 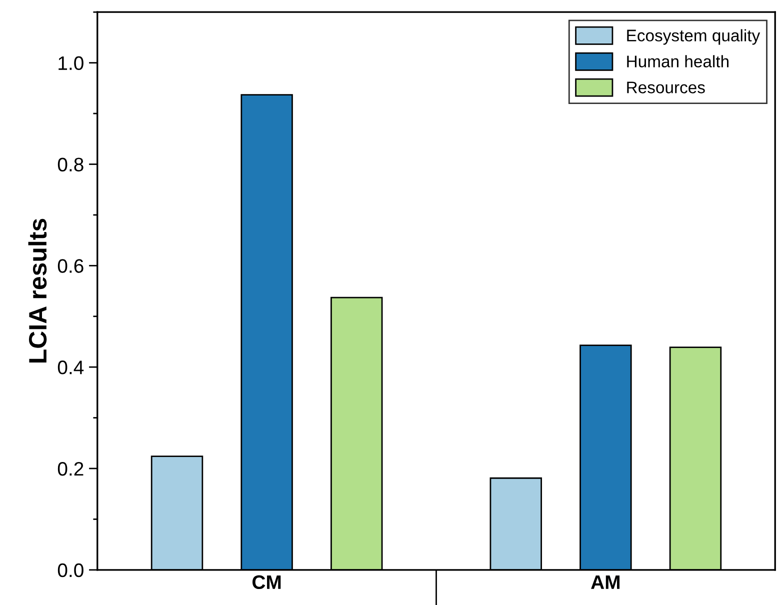 I want to click on y-tick-label: 0.6, so click(x=71, y=266).